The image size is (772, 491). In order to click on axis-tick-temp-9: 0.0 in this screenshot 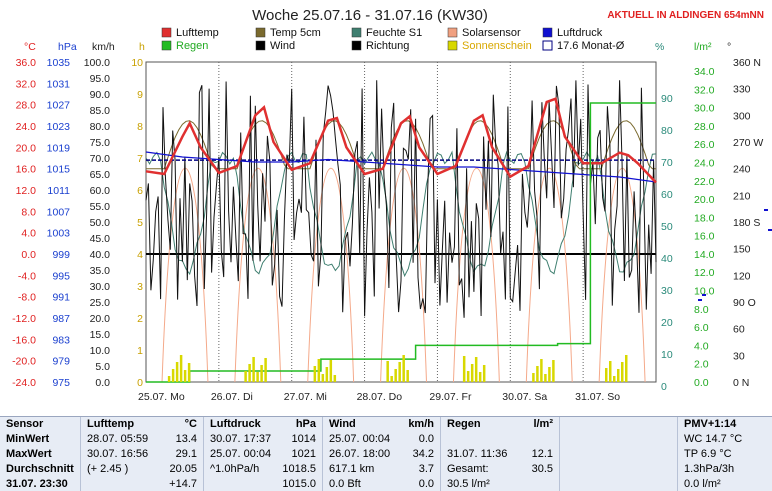, I will do `click(28, 255)`.